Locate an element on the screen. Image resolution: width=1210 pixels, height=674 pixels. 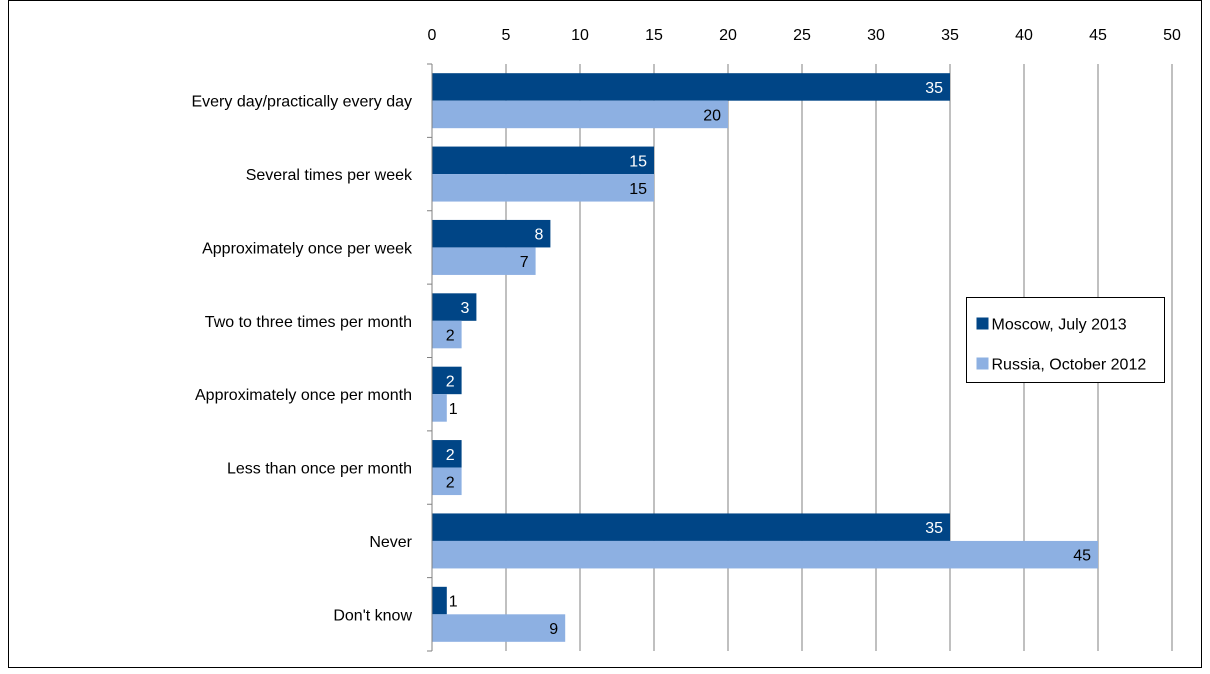
x-tick-label: 5 is located at coordinates (506, 35).